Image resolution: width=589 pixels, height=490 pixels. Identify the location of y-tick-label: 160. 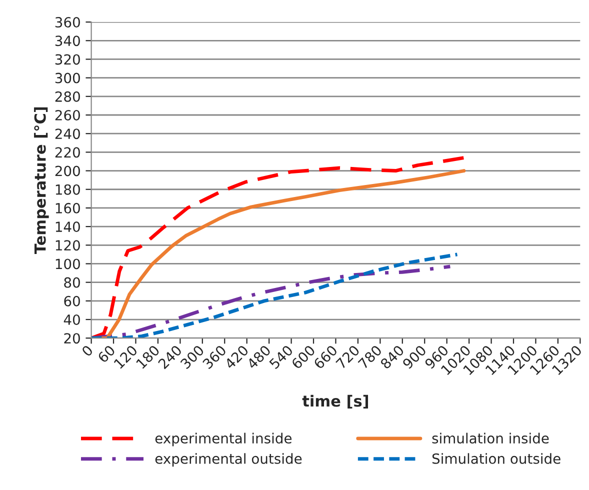
(68, 208).